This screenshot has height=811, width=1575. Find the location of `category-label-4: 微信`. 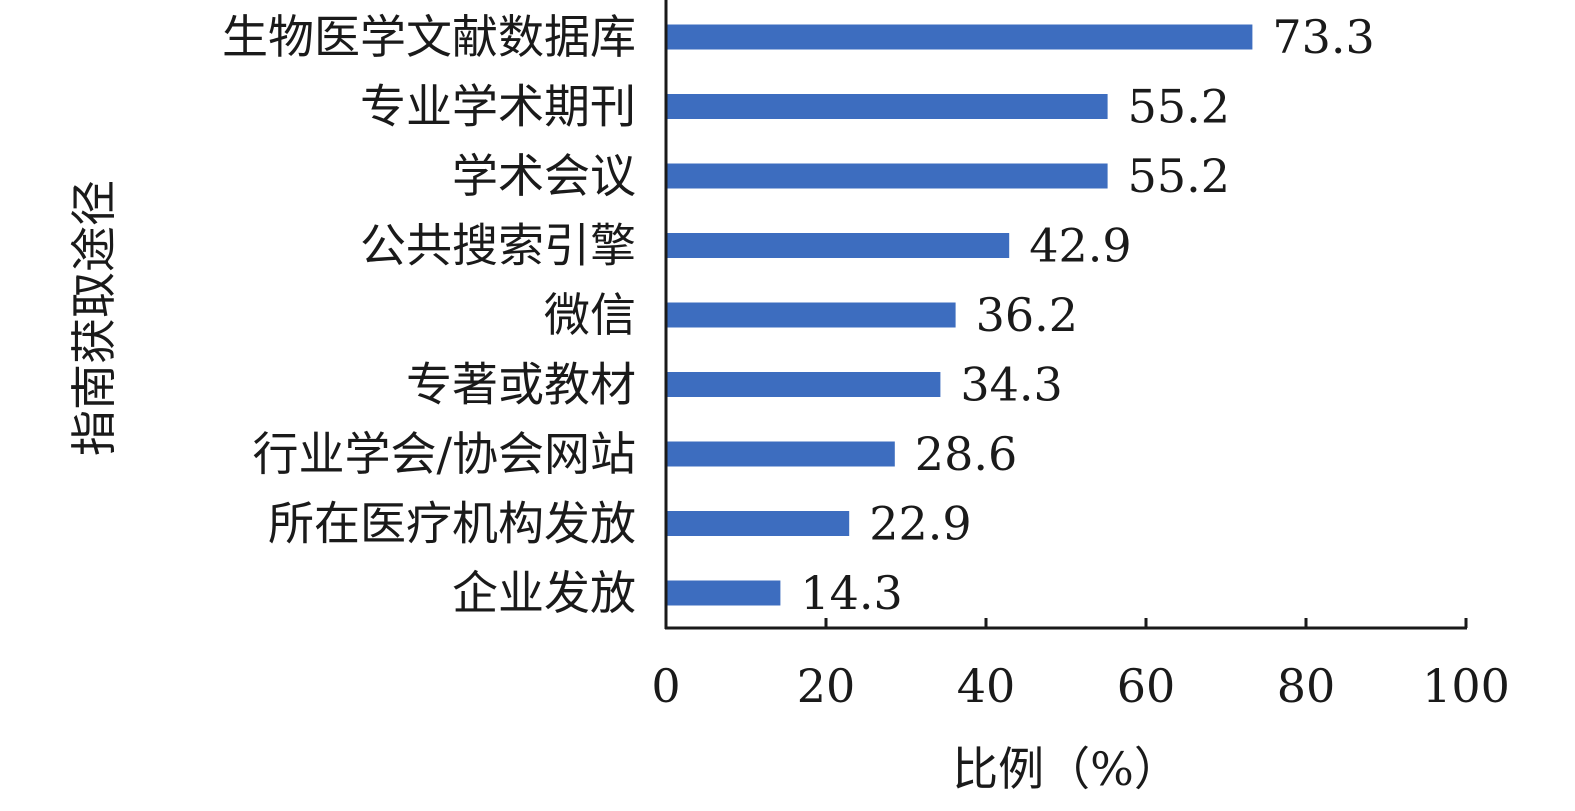

category-label-4: 微信 is located at coordinates (590, 315).